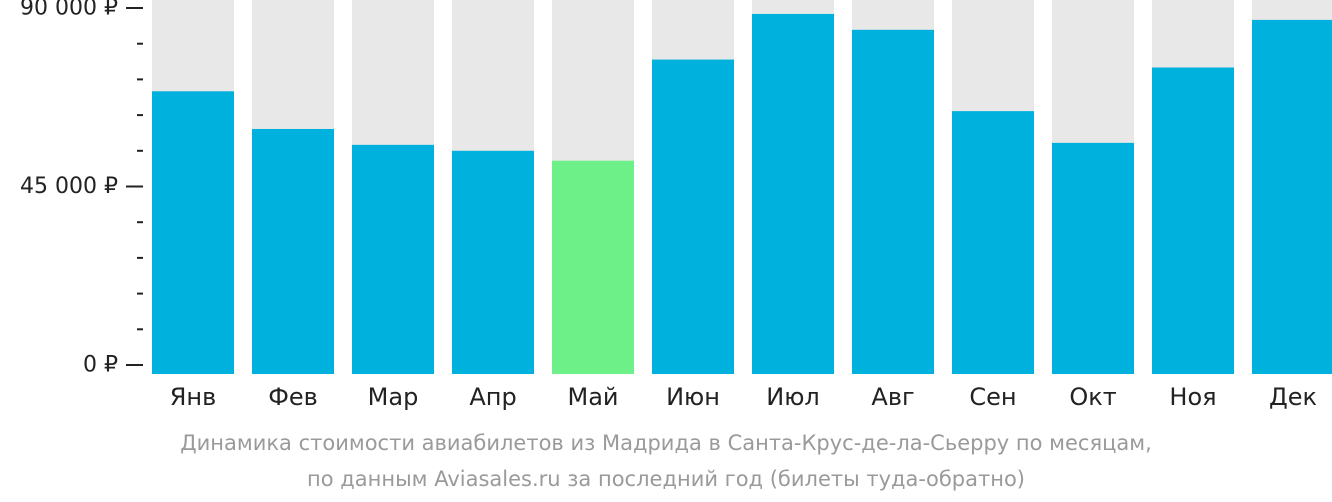 This screenshot has width=1332, height=502. I want to click on x-tick-label: Май, so click(592, 397).